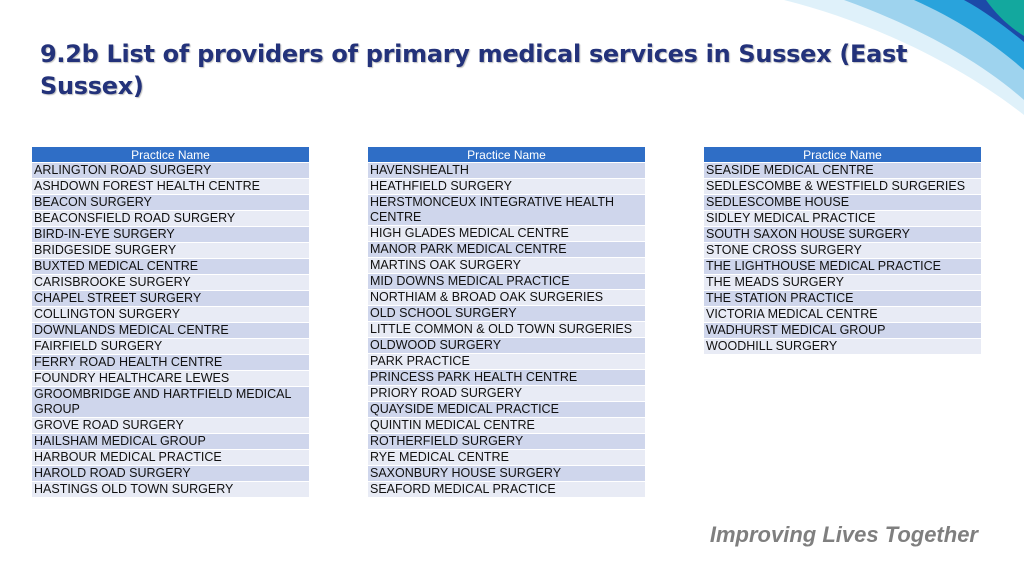  What do you see at coordinates (170, 170) in the screenshot?
I see `table-row: ARLINGTON ROAD SURGERY` at bounding box center [170, 170].